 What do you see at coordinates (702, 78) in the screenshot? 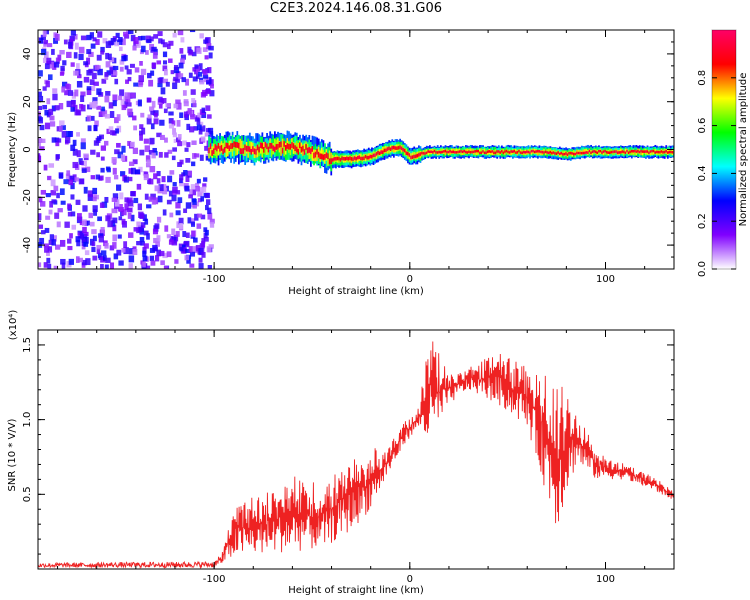
I see `colorbar-tick-label: 0.8` at bounding box center [702, 78].